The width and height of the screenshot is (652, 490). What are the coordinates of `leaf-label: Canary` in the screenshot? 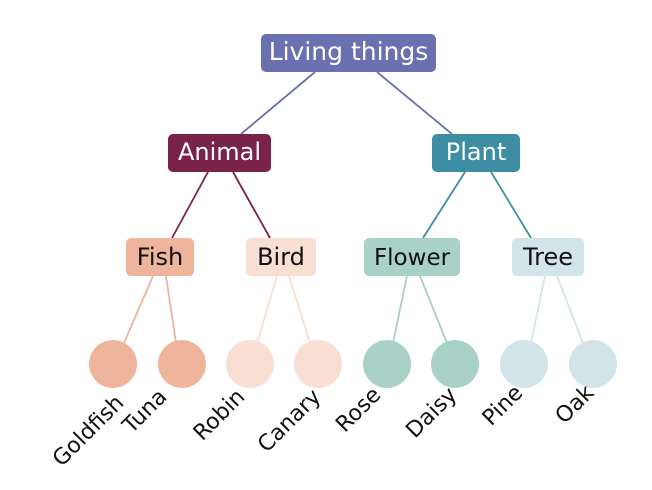 It's located at (289, 421).